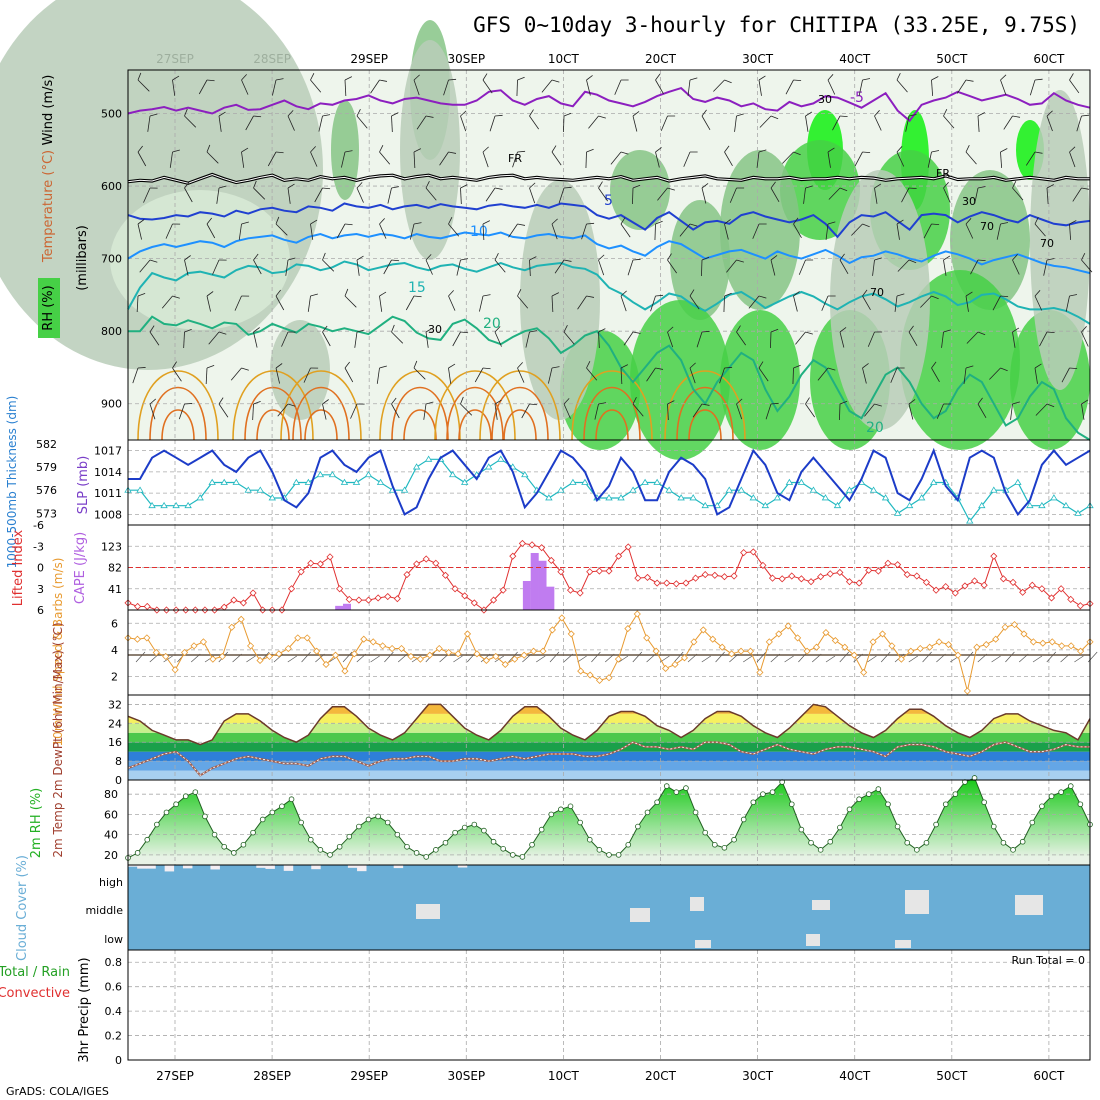  I want to click on precip-tick-label: 0.6, so click(114, 987).